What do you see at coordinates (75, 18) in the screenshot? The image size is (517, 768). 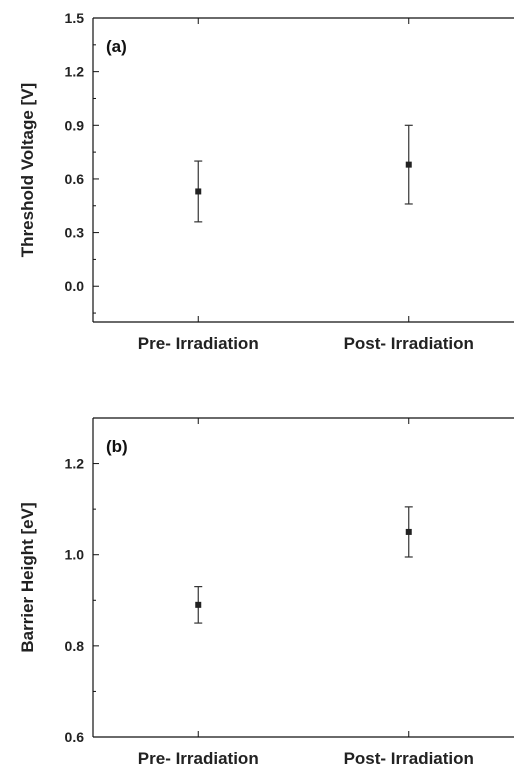 I see `y-tick-label: 1.5` at bounding box center [75, 18].